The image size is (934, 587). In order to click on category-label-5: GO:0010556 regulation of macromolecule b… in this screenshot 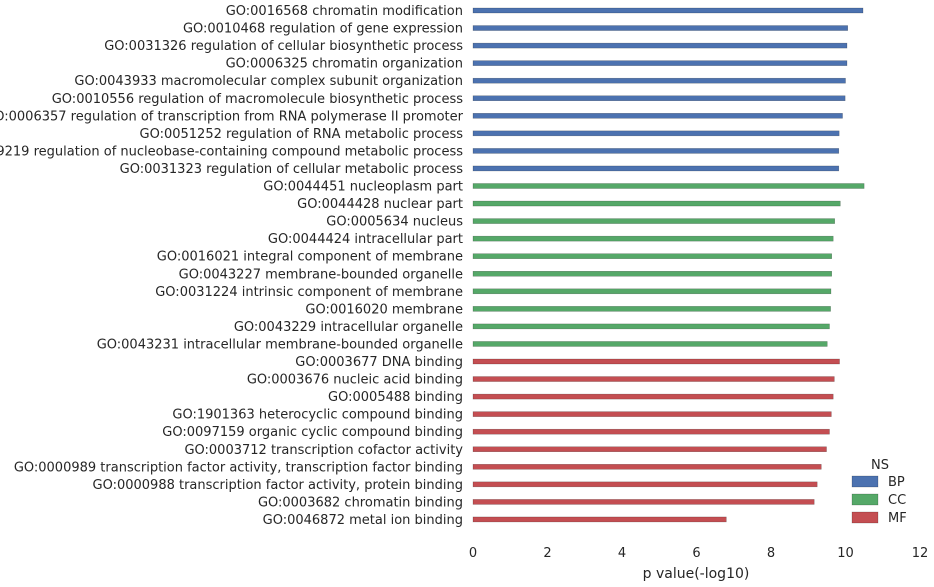, I will do `click(257, 99)`.